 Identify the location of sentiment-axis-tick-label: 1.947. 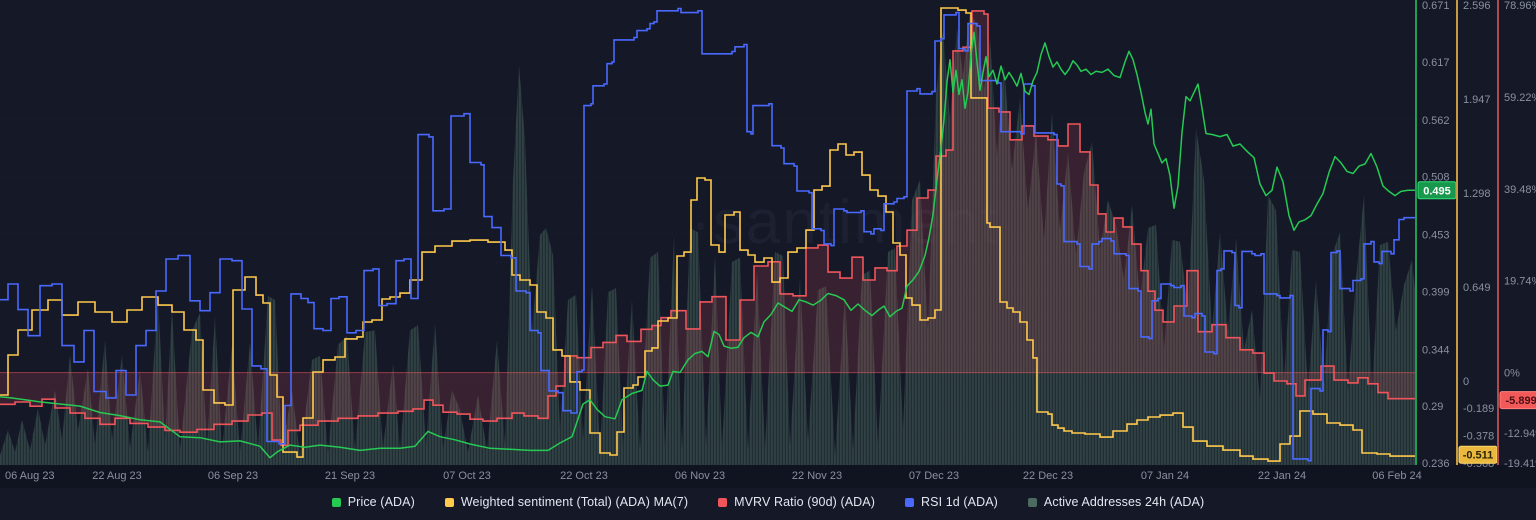
(1477, 100).